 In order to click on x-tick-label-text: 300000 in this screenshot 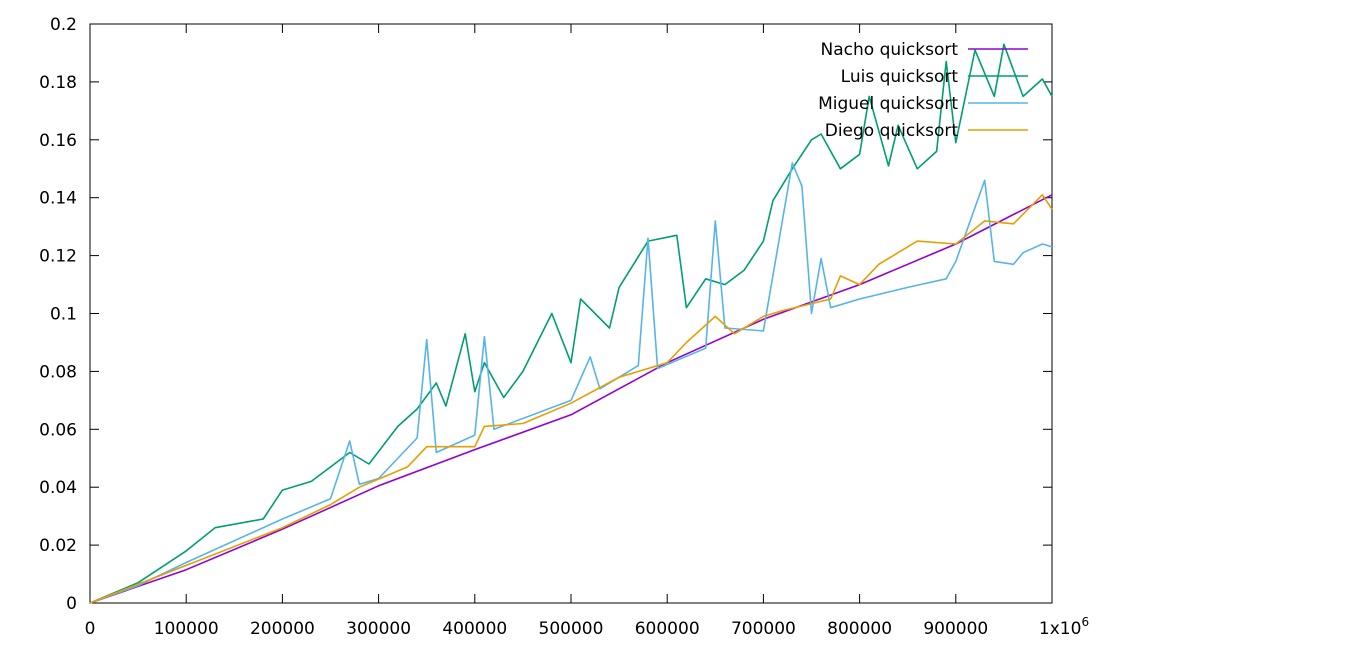, I will do `click(378, 629)`.